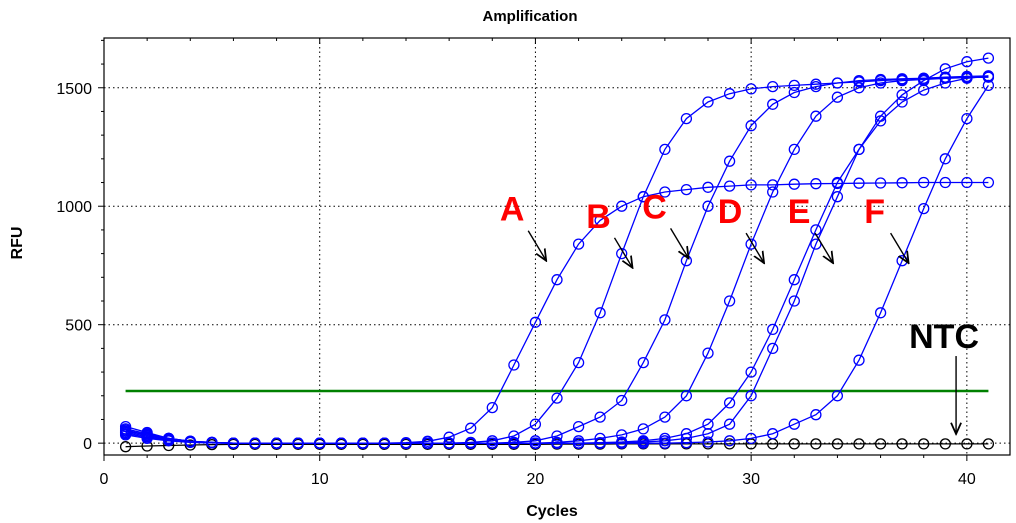 The height and width of the screenshot is (523, 1016). What do you see at coordinates (74, 89) in the screenshot?
I see `y-tick-label: 1500` at bounding box center [74, 89].